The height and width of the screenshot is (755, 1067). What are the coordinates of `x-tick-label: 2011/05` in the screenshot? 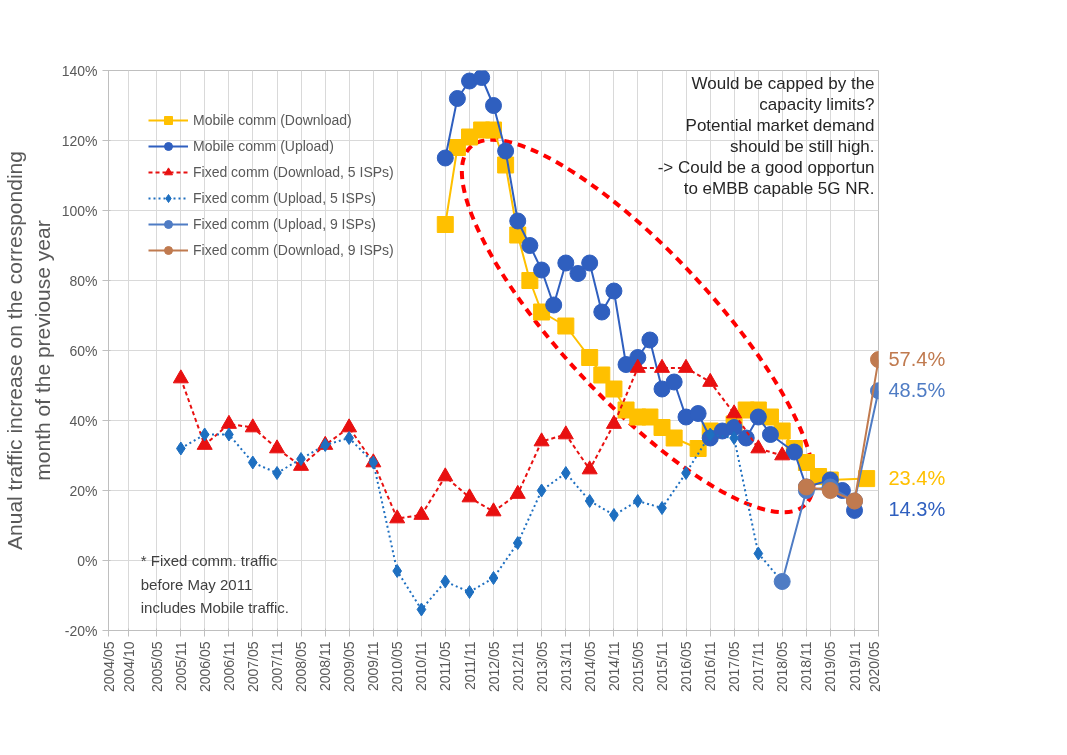 It's located at (445, 666).